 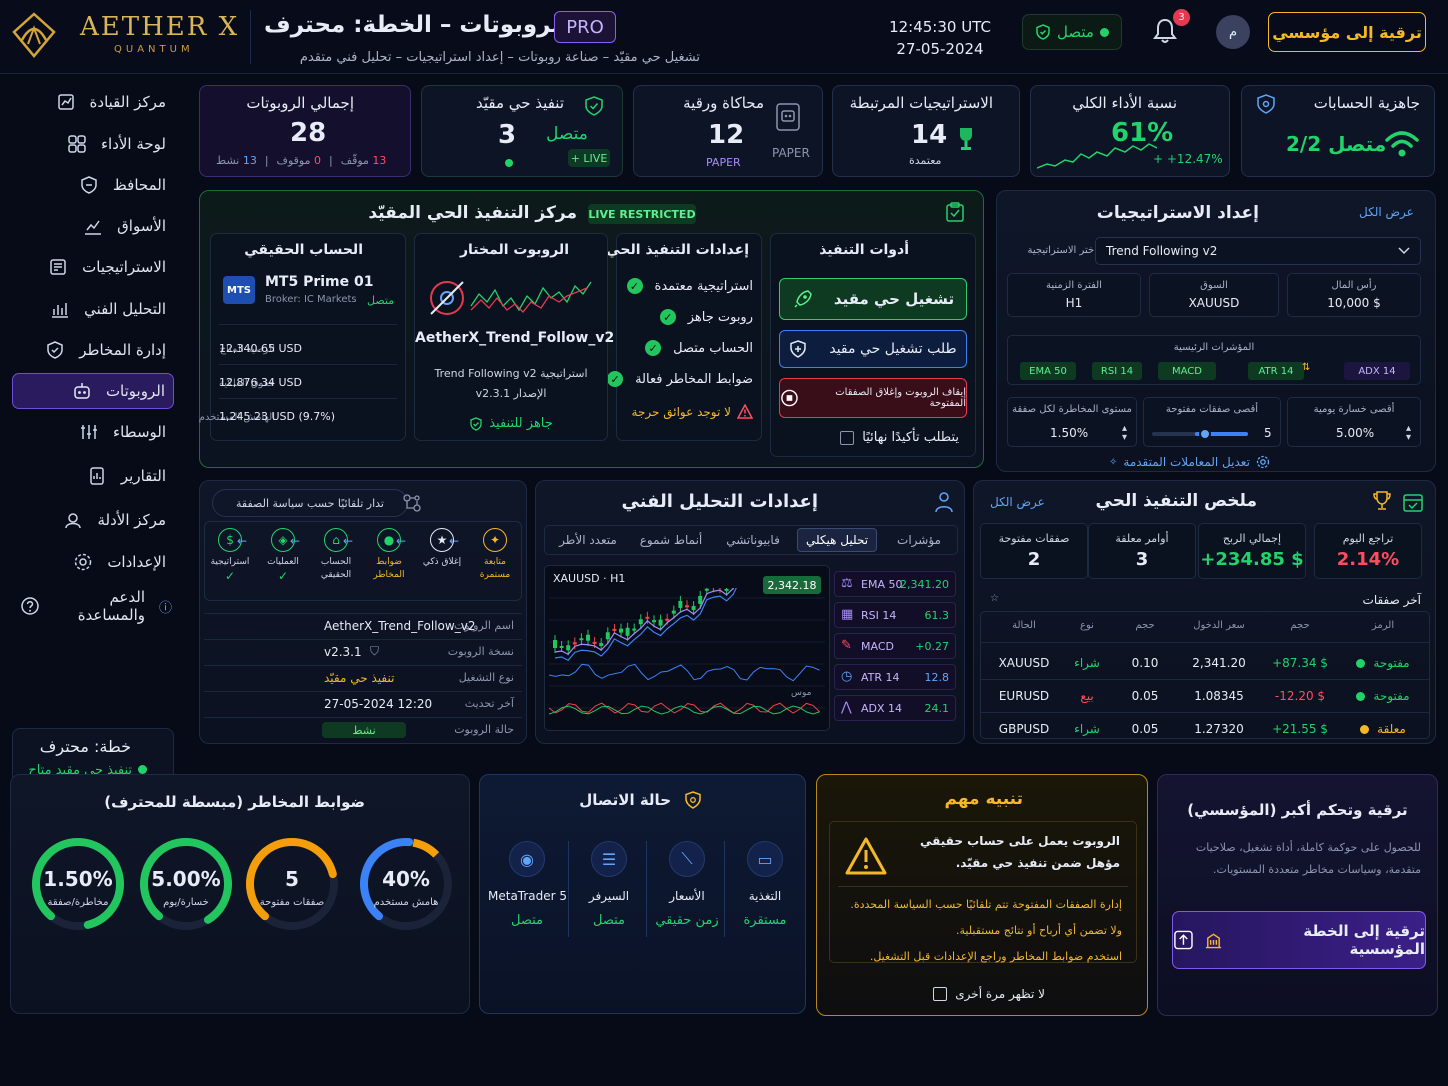 What do you see at coordinates (93, 185) in the screenshot?
I see `sidebar-item-3: المحافظ` at bounding box center [93, 185].